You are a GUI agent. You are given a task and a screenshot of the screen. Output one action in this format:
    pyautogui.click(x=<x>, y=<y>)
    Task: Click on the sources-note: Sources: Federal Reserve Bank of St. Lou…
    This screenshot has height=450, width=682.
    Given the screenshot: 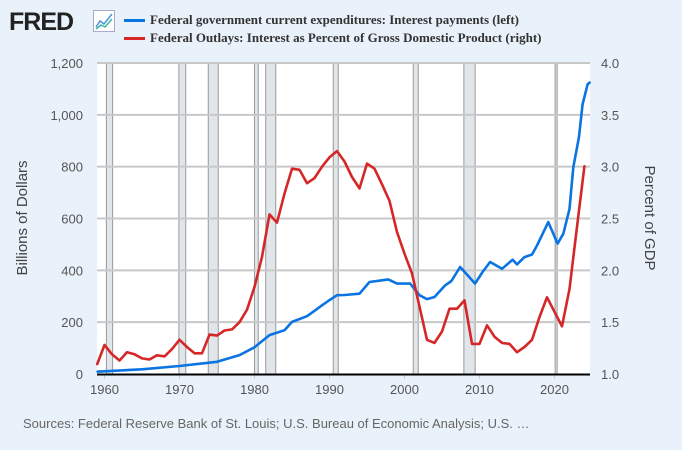 What is the action you would take?
    pyautogui.click(x=276, y=423)
    